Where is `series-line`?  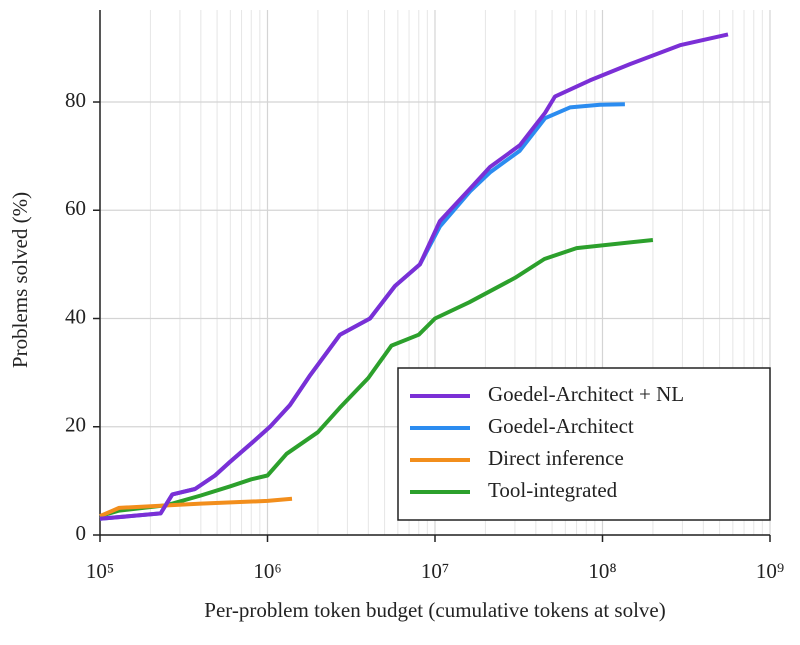 series-line is located at coordinates (196, 507).